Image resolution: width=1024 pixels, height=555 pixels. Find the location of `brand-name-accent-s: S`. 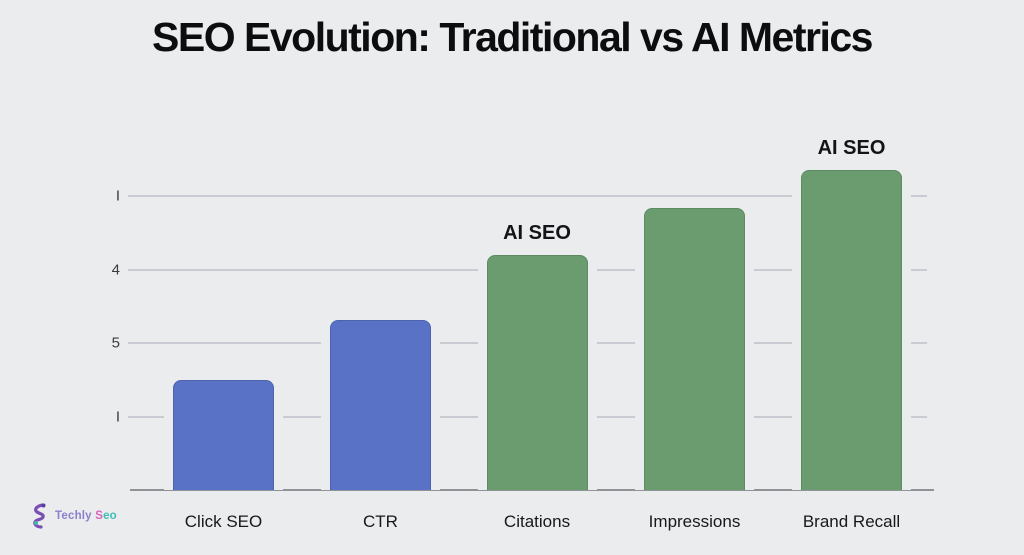

brand-name-accent-s: S is located at coordinates (99, 516).